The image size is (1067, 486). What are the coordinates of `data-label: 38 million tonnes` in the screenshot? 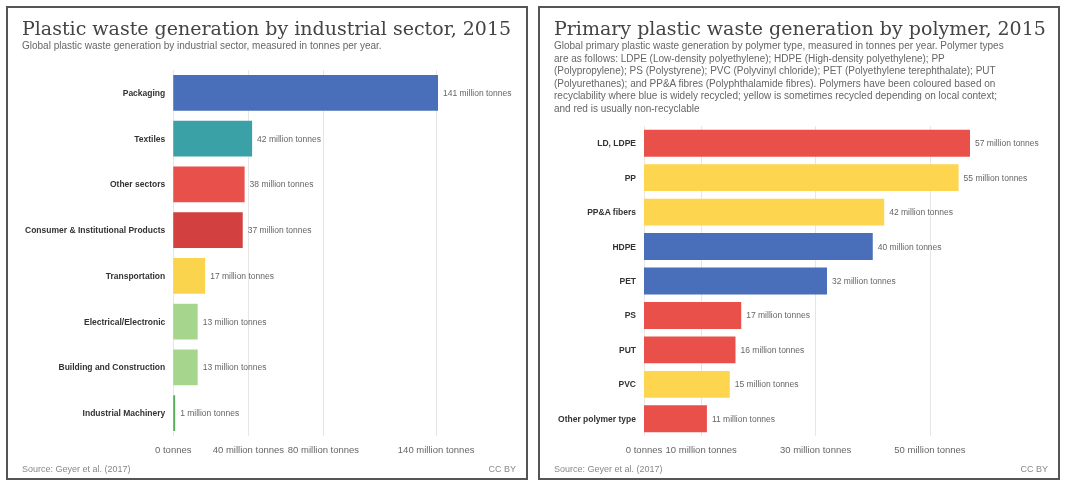 It's located at (281, 184).